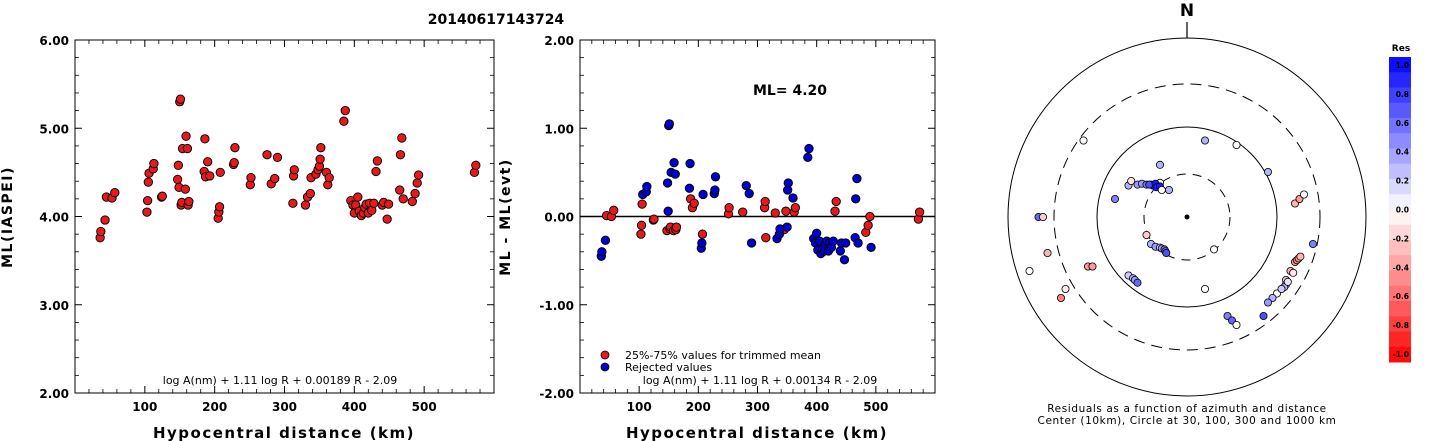 The image size is (1437, 441). I want to click on y-tick-label: 2.00, so click(54, 394).